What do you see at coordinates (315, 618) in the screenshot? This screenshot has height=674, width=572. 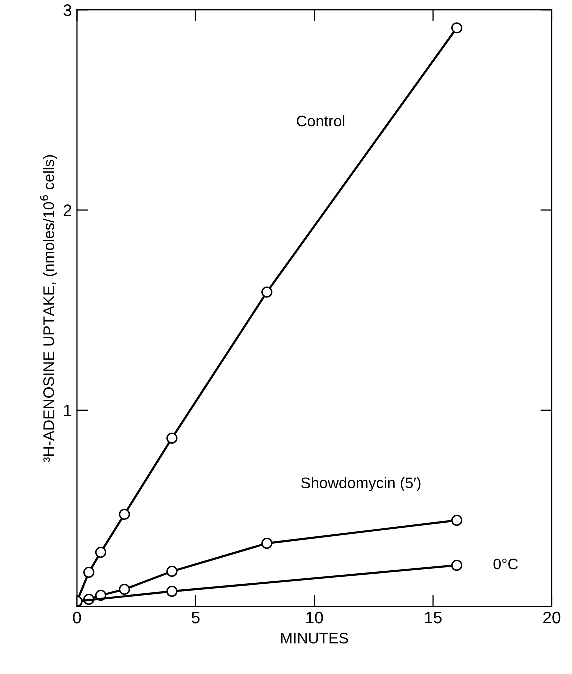 I see `x-tick-label: 10` at bounding box center [315, 618].